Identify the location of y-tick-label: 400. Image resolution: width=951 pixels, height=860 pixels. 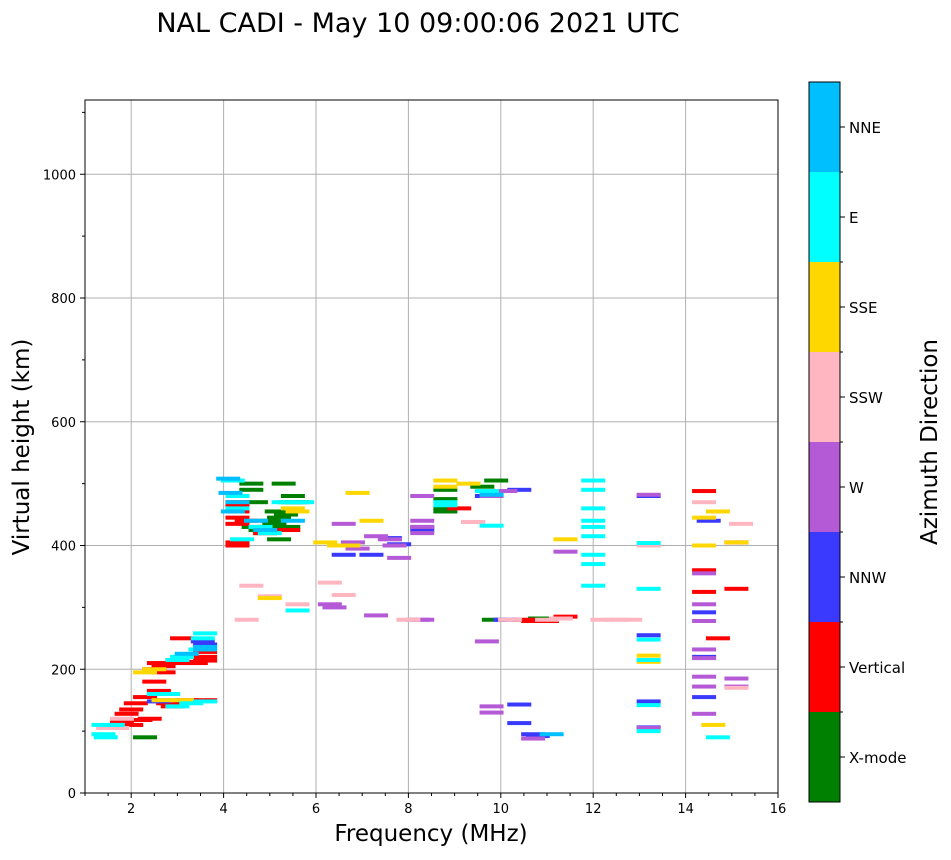
(63, 547).